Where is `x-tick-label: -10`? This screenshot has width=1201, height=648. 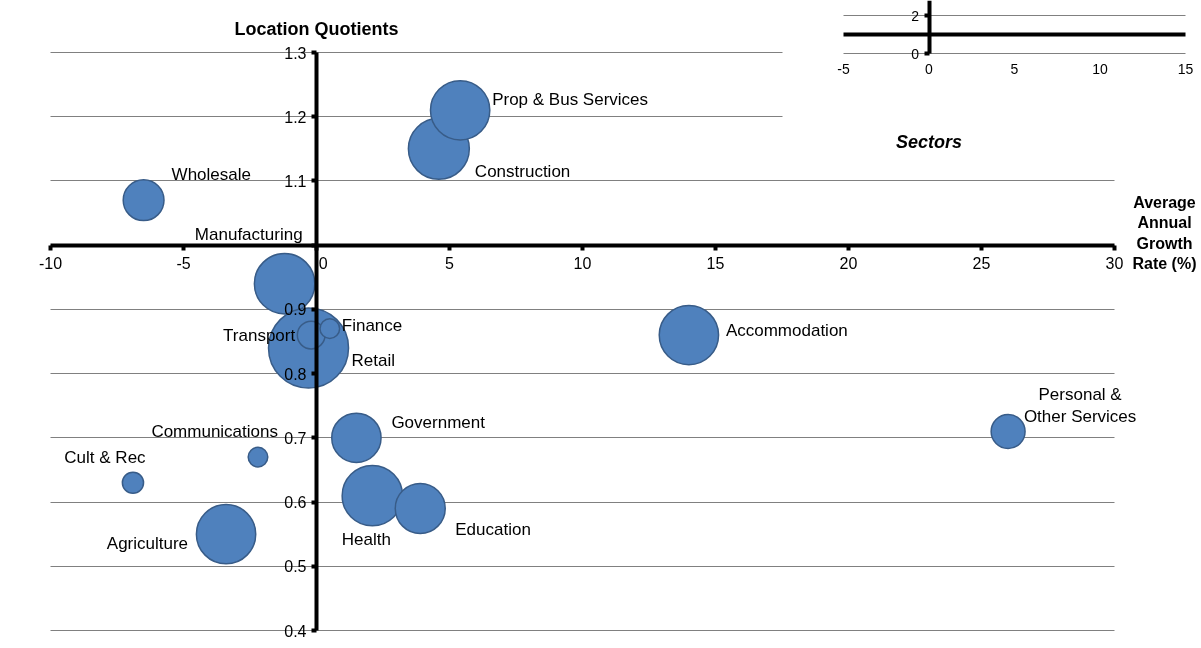 x-tick-label: -10 is located at coordinates (50, 264).